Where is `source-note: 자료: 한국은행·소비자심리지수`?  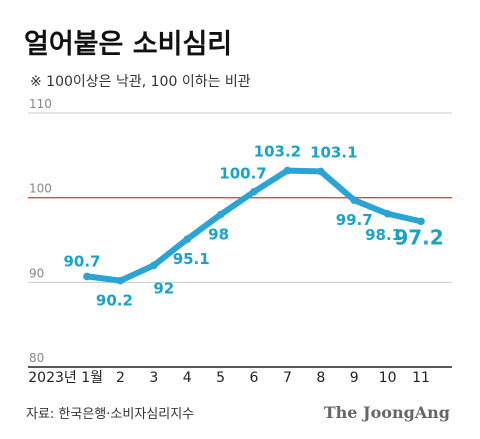 source-note: 자료: 한국은행·소비자심리지수 is located at coordinates (110, 414).